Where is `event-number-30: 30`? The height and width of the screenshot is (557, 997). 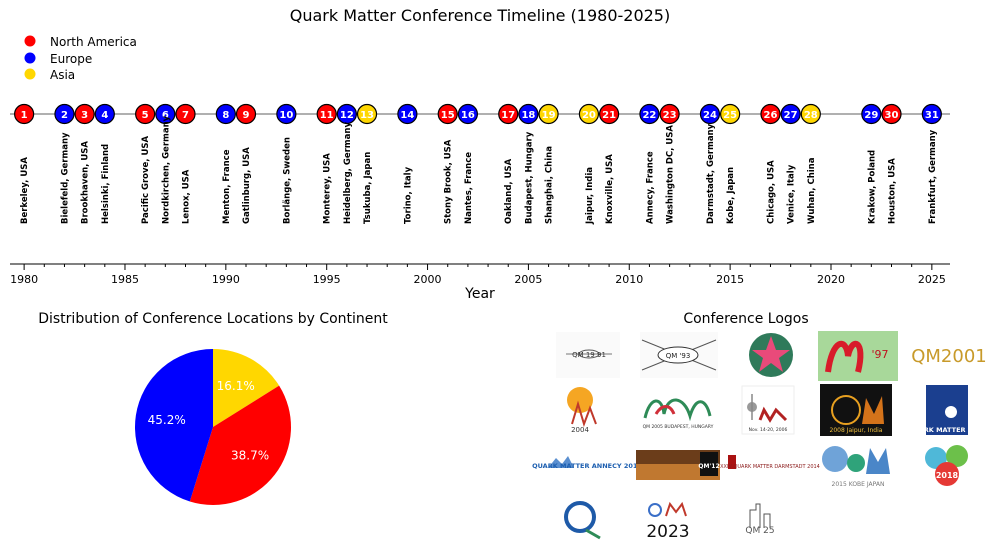
event-number-30: 30 is located at coordinates (892, 115).